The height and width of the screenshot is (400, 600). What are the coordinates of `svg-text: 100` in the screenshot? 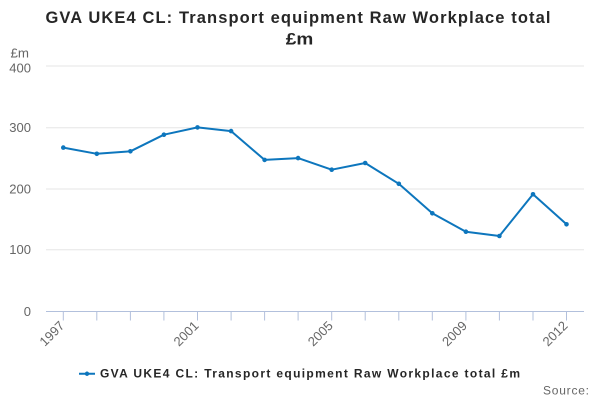 It's located at (20, 249).